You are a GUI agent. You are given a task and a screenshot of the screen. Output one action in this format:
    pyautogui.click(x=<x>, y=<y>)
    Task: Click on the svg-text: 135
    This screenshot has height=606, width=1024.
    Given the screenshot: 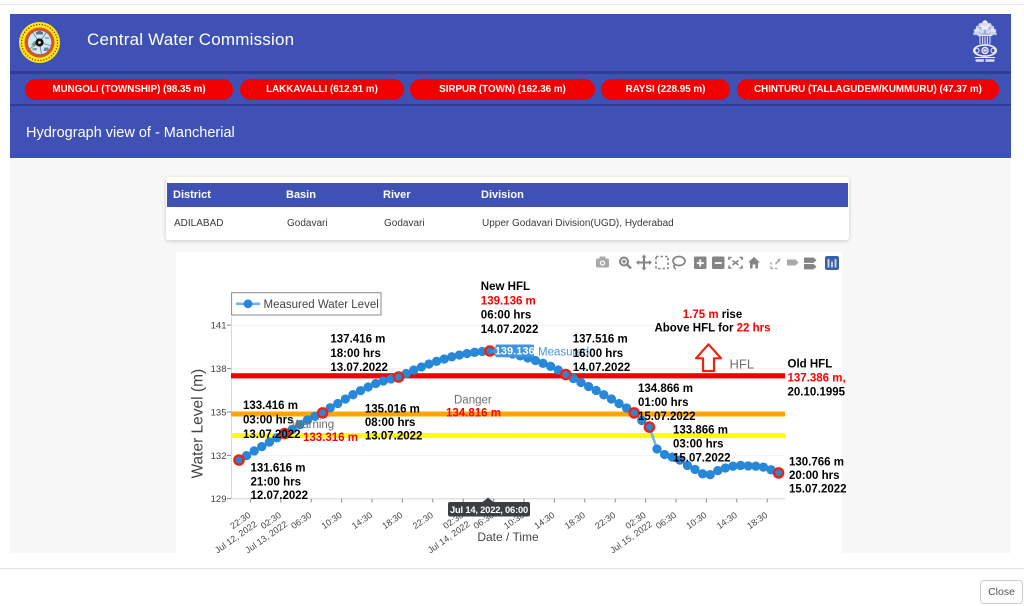 What is the action you would take?
    pyautogui.click(x=219, y=413)
    